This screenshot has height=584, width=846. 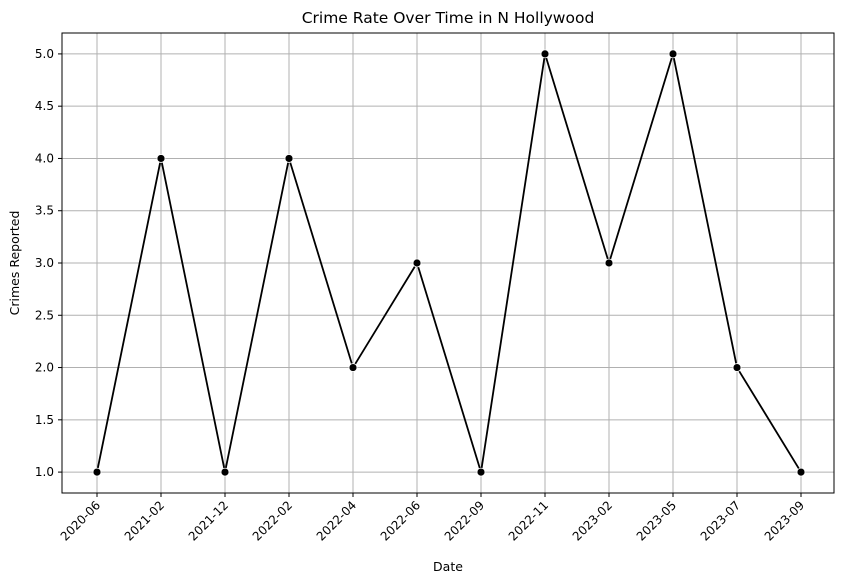 What do you see at coordinates (44, 211) in the screenshot?
I see `y-tick-label: 3.5` at bounding box center [44, 211].